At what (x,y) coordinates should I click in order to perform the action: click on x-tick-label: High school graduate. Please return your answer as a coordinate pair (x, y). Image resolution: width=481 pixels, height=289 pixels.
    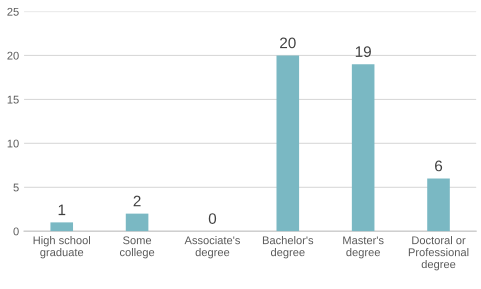
    Looking at the image, I should click on (62, 247).